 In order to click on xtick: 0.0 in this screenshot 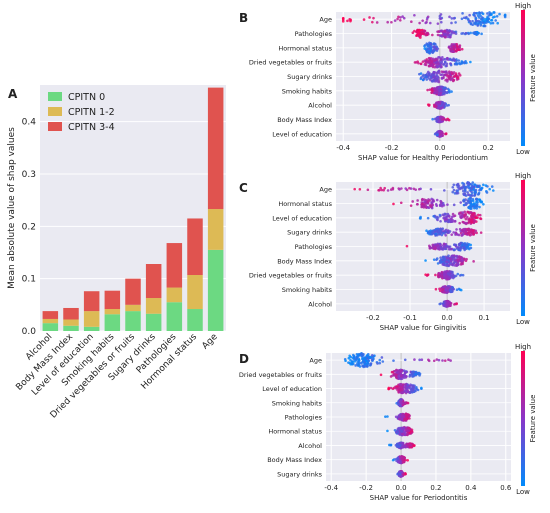, I will do `click(400, 488)`.